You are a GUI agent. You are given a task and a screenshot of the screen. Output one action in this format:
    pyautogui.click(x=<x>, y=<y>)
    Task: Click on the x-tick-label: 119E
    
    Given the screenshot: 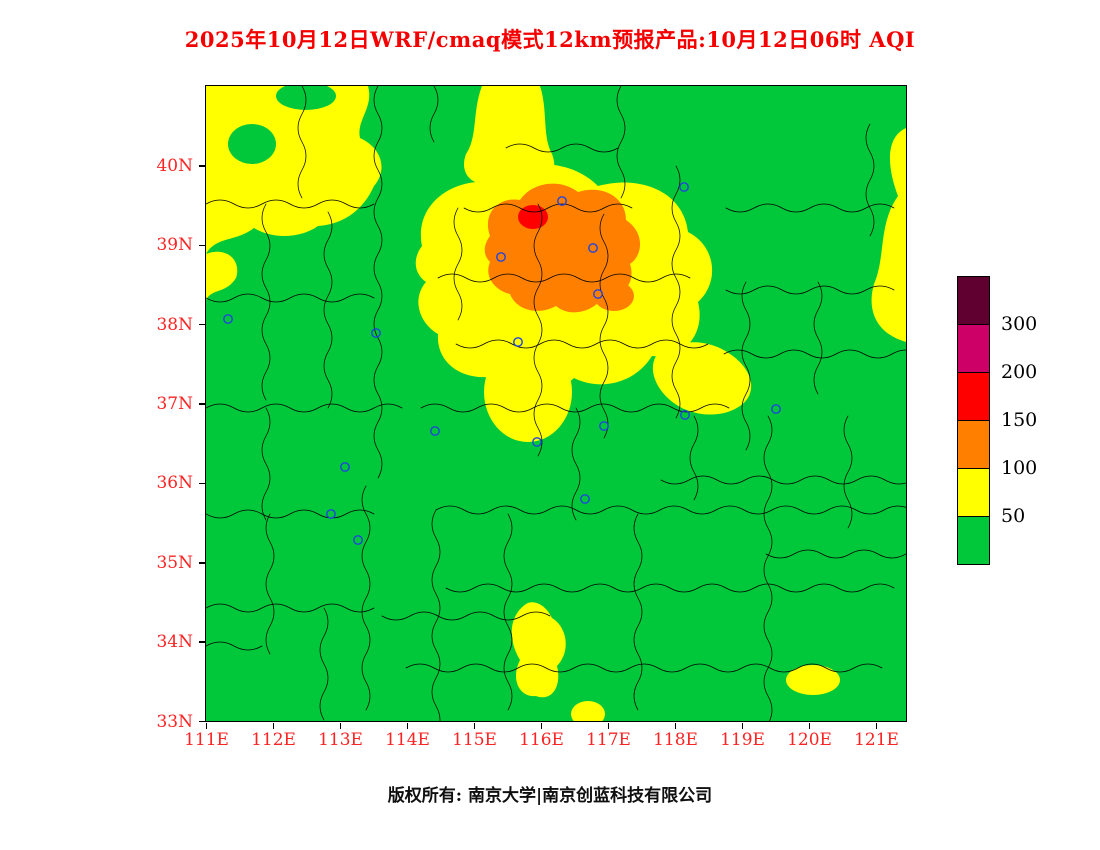 What is the action you would take?
    pyautogui.click(x=742, y=740)
    